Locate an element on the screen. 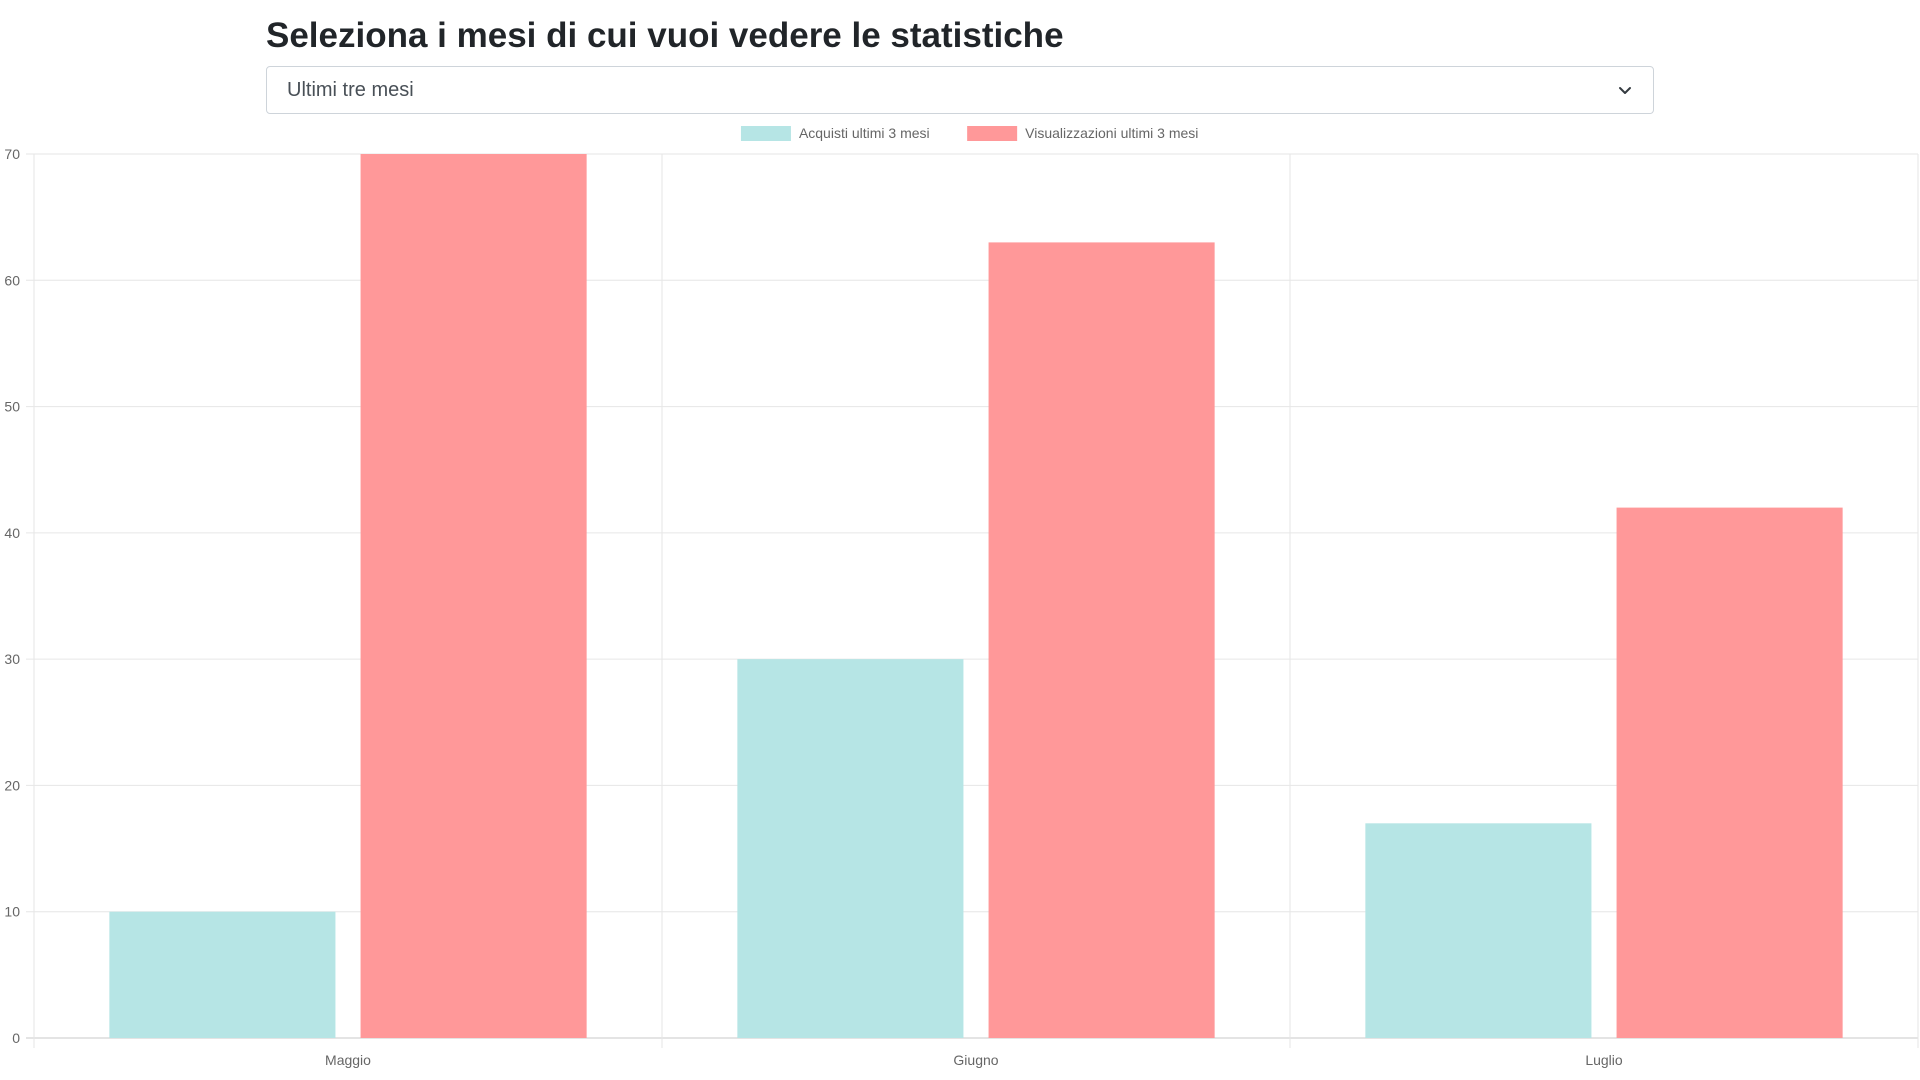 Image resolution: width=1920 pixels, height=1080 pixels. x-tick-label: Maggio is located at coordinates (348, 1060).